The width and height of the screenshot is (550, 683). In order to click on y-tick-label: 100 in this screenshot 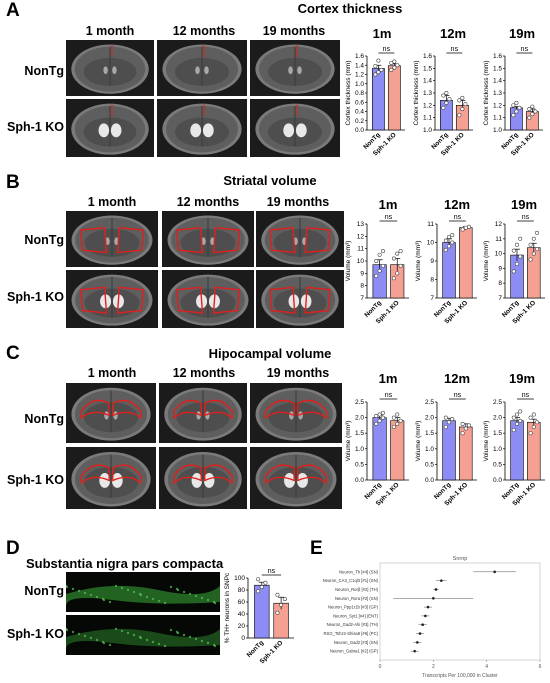, I will do `click(239, 578)`.